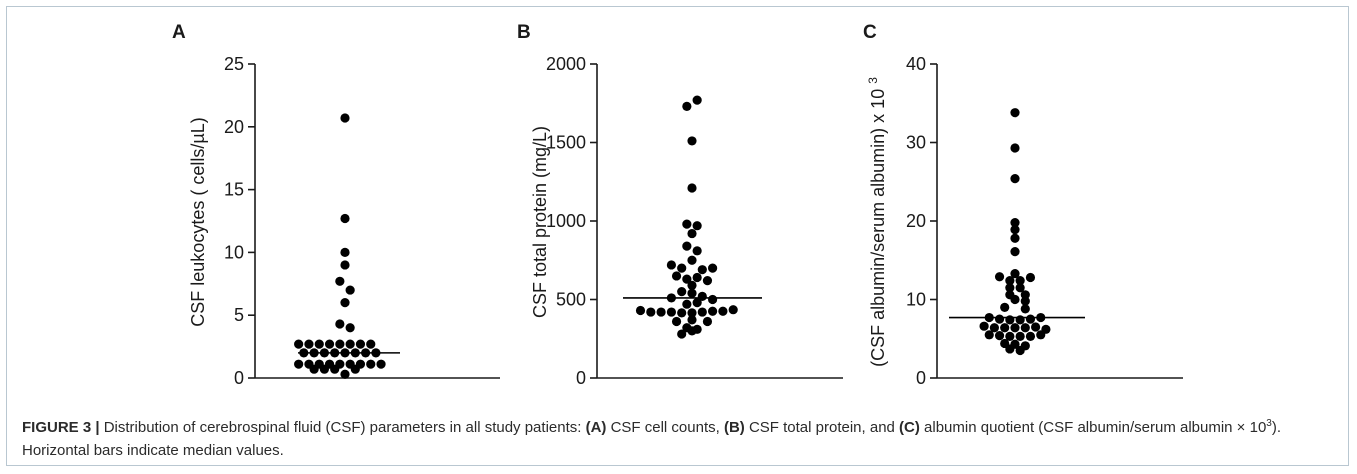 This screenshot has height=474, width=1357. Describe the element at coordinates (596, 427) in the screenshot. I see `caption-a-tag: (A)` at that location.